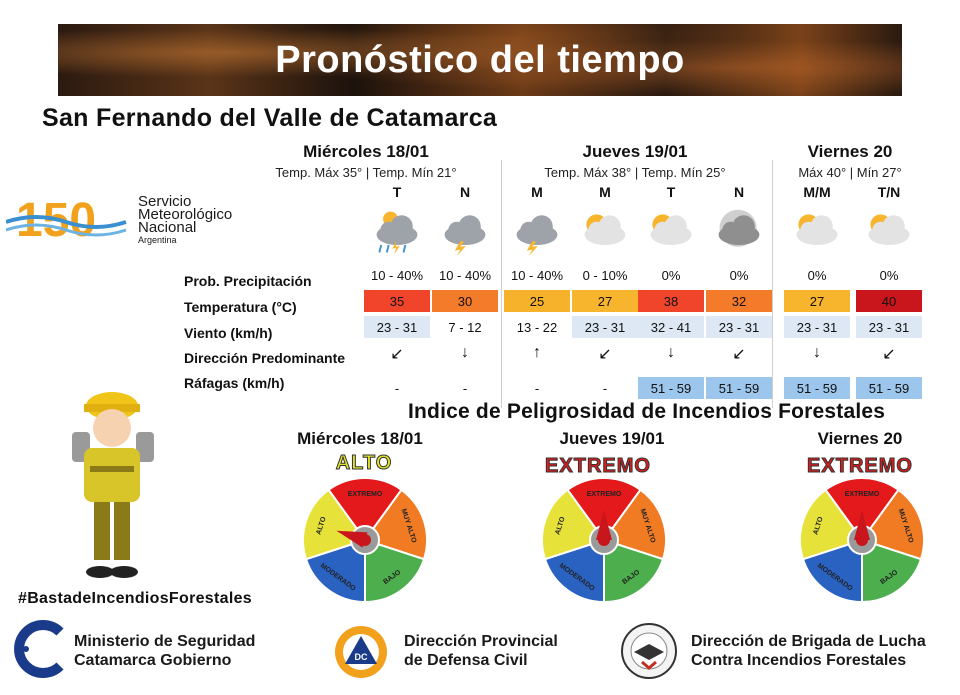 The width and height of the screenshot is (960, 695). What do you see at coordinates (270, 118) in the screenshot?
I see `city-title: San Fernando del Valle de Catamarca` at bounding box center [270, 118].